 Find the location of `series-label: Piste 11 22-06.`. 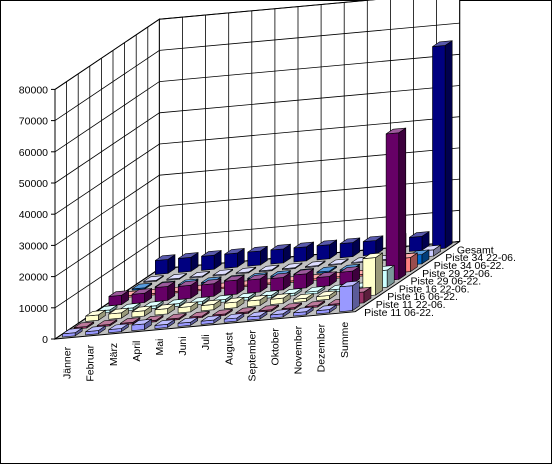

series-label: Piste 11 22-06. is located at coordinates (411, 305).